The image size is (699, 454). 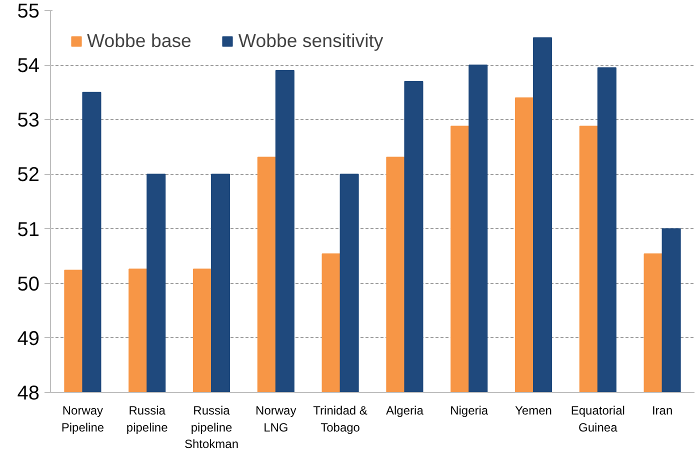 What do you see at coordinates (28, 66) in the screenshot?
I see `y-tick-label: 54` at bounding box center [28, 66].